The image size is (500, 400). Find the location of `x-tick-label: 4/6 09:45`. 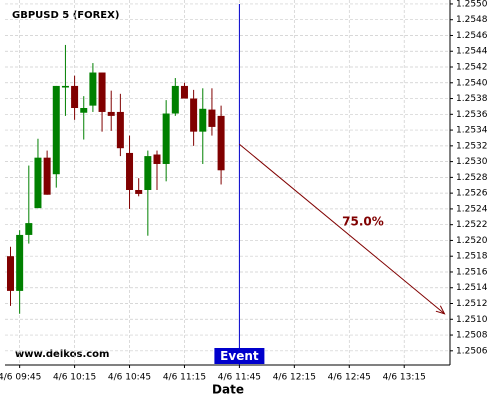

x-tick-label: 4/6 09:45 is located at coordinates (20, 378).